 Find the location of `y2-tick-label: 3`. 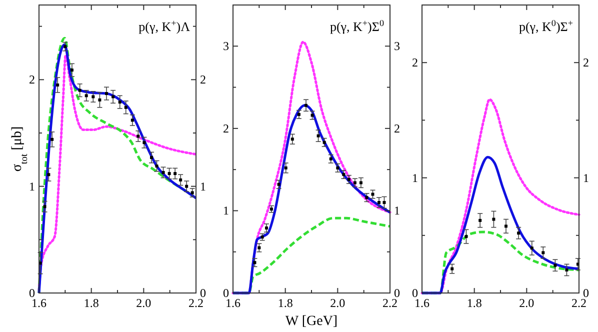

y2-tick-label: 3 is located at coordinates (397, 46).